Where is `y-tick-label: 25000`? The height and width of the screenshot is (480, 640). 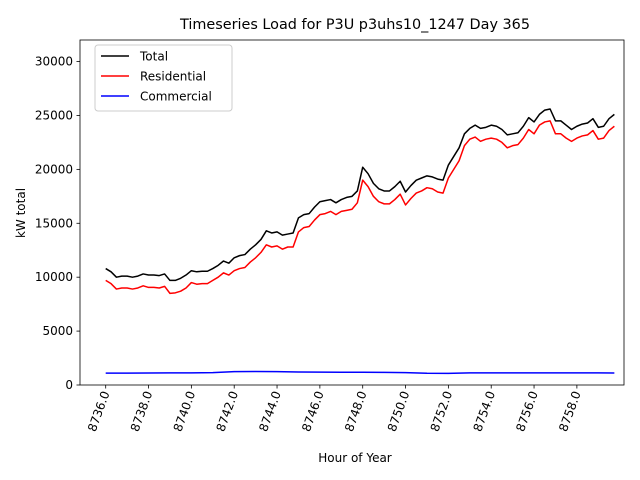
y-tick-label: 25000 is located at coordinates (54, 115).